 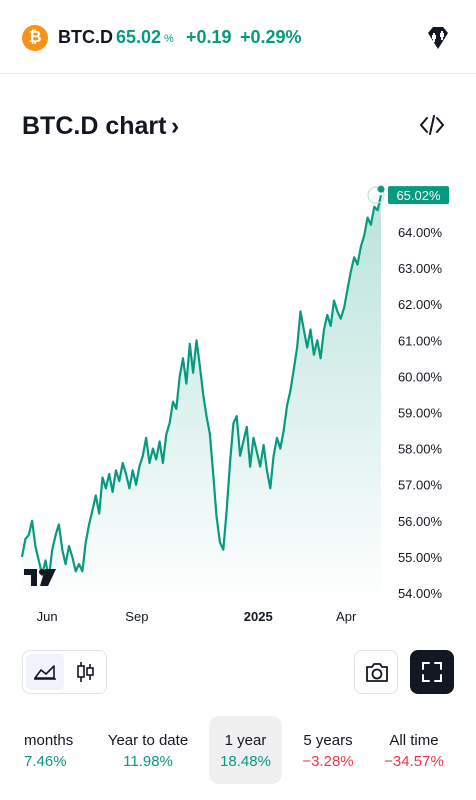 I want to click on x-tick-label: Sep, so click(x=136, y=616).